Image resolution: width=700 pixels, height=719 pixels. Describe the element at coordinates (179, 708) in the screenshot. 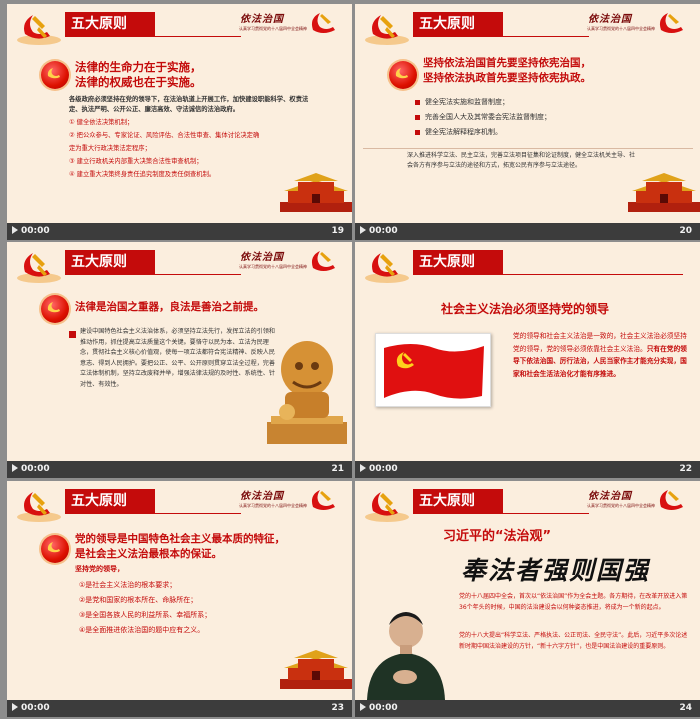

I see `slide-footer-bar: 00:00 23` at that location.